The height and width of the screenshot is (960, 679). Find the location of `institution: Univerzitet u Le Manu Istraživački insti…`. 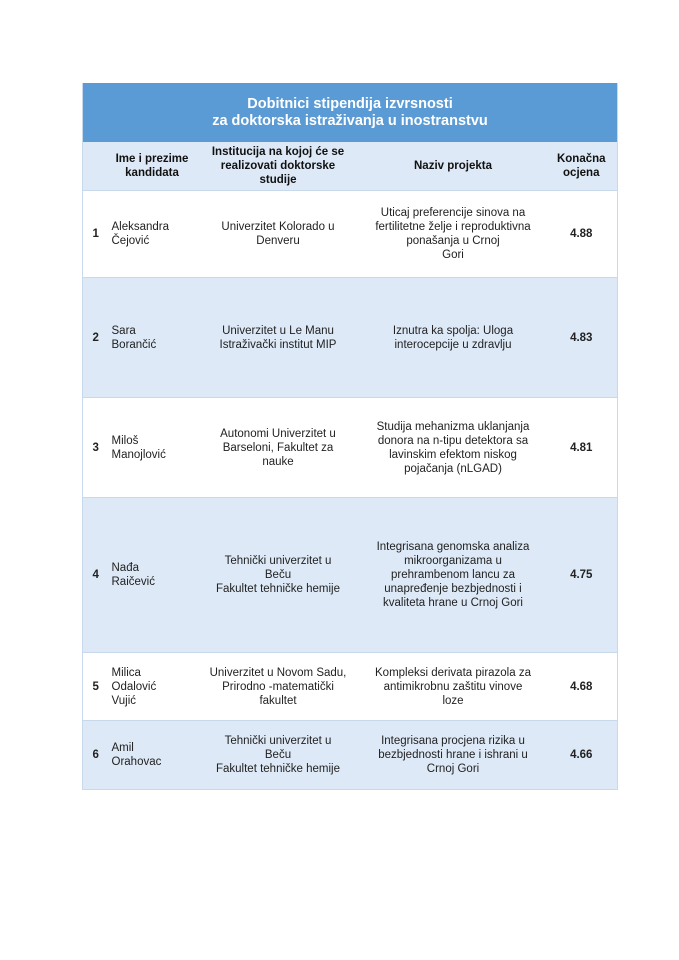

institution: Univerzitet u Le Manu Istraživački insti… is located at coordinates (278, 337).